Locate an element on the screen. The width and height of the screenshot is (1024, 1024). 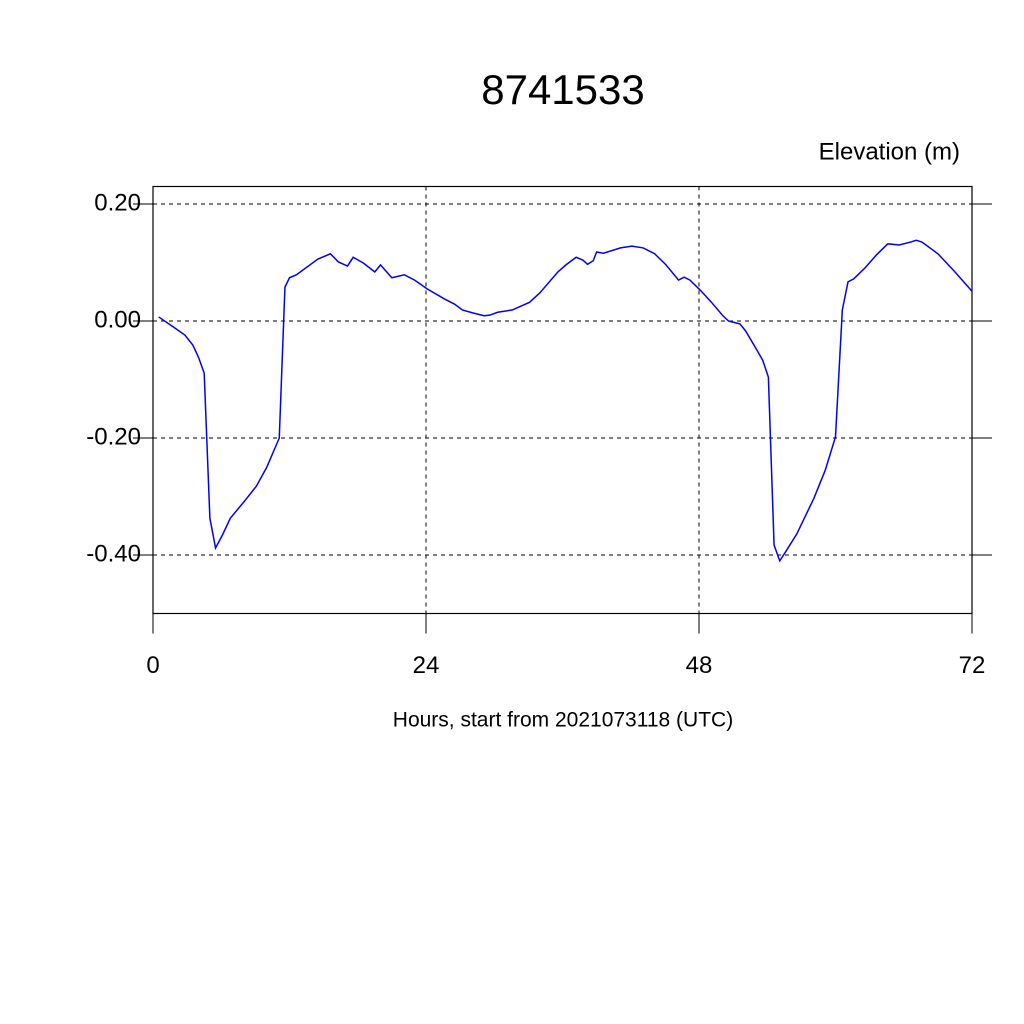
y-axis-label: Elevation (m) is located at coordinates (889, 151).